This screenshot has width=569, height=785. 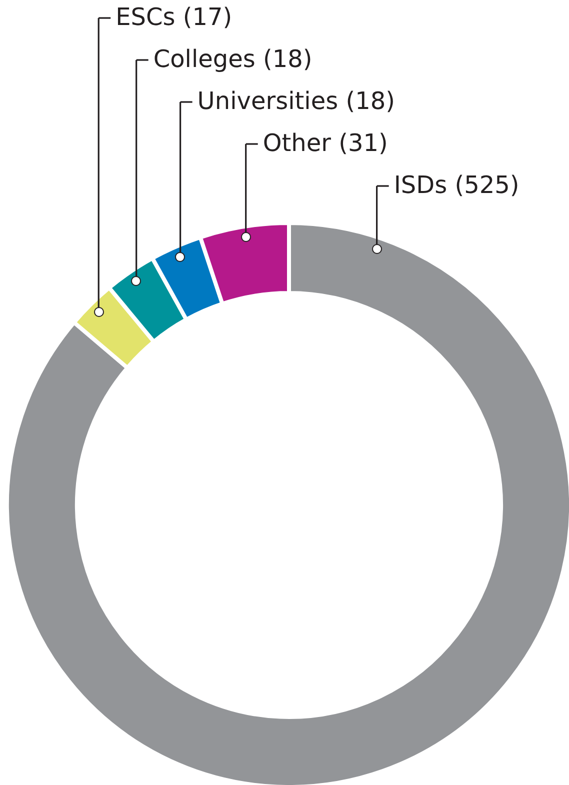 I want to click on slice-label: Other (31), so click(x=325, y=143).